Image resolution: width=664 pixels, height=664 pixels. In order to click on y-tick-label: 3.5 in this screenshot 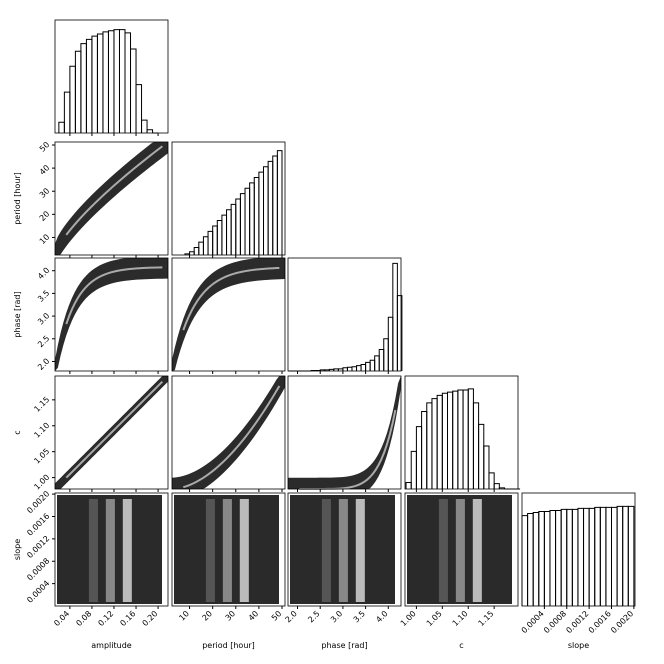, I will do `click(43, 295)`.